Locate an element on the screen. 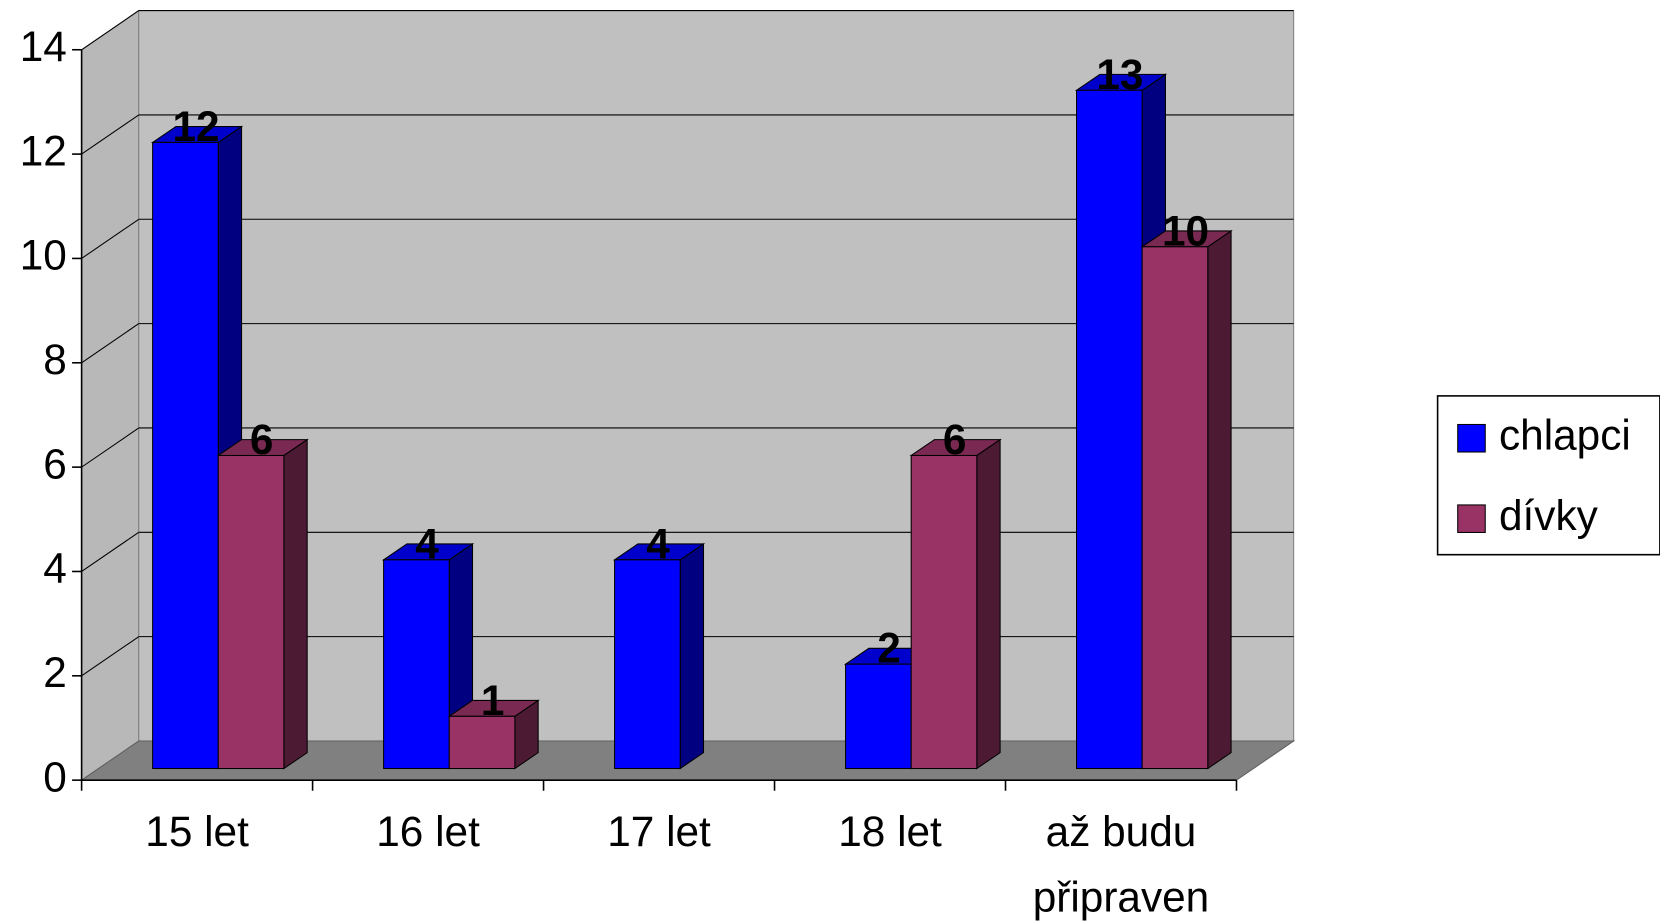 This screenshot has height=922, width=1660. x-tick-label: až budu připraven is located at coordinates (1121, 864).